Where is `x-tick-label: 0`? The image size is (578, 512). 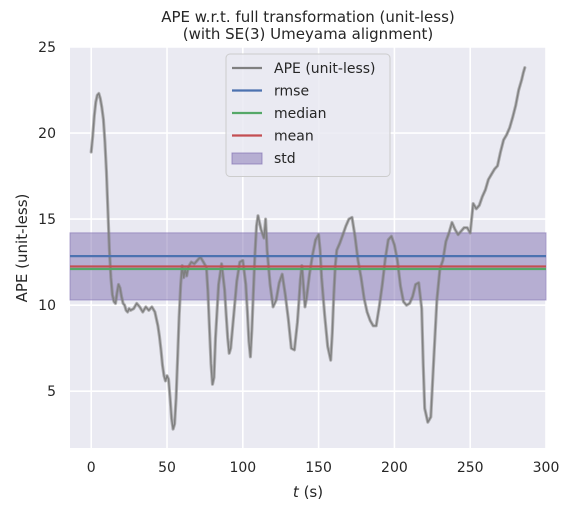
x-tick-label: 0 is located at coordinates (91, 468).